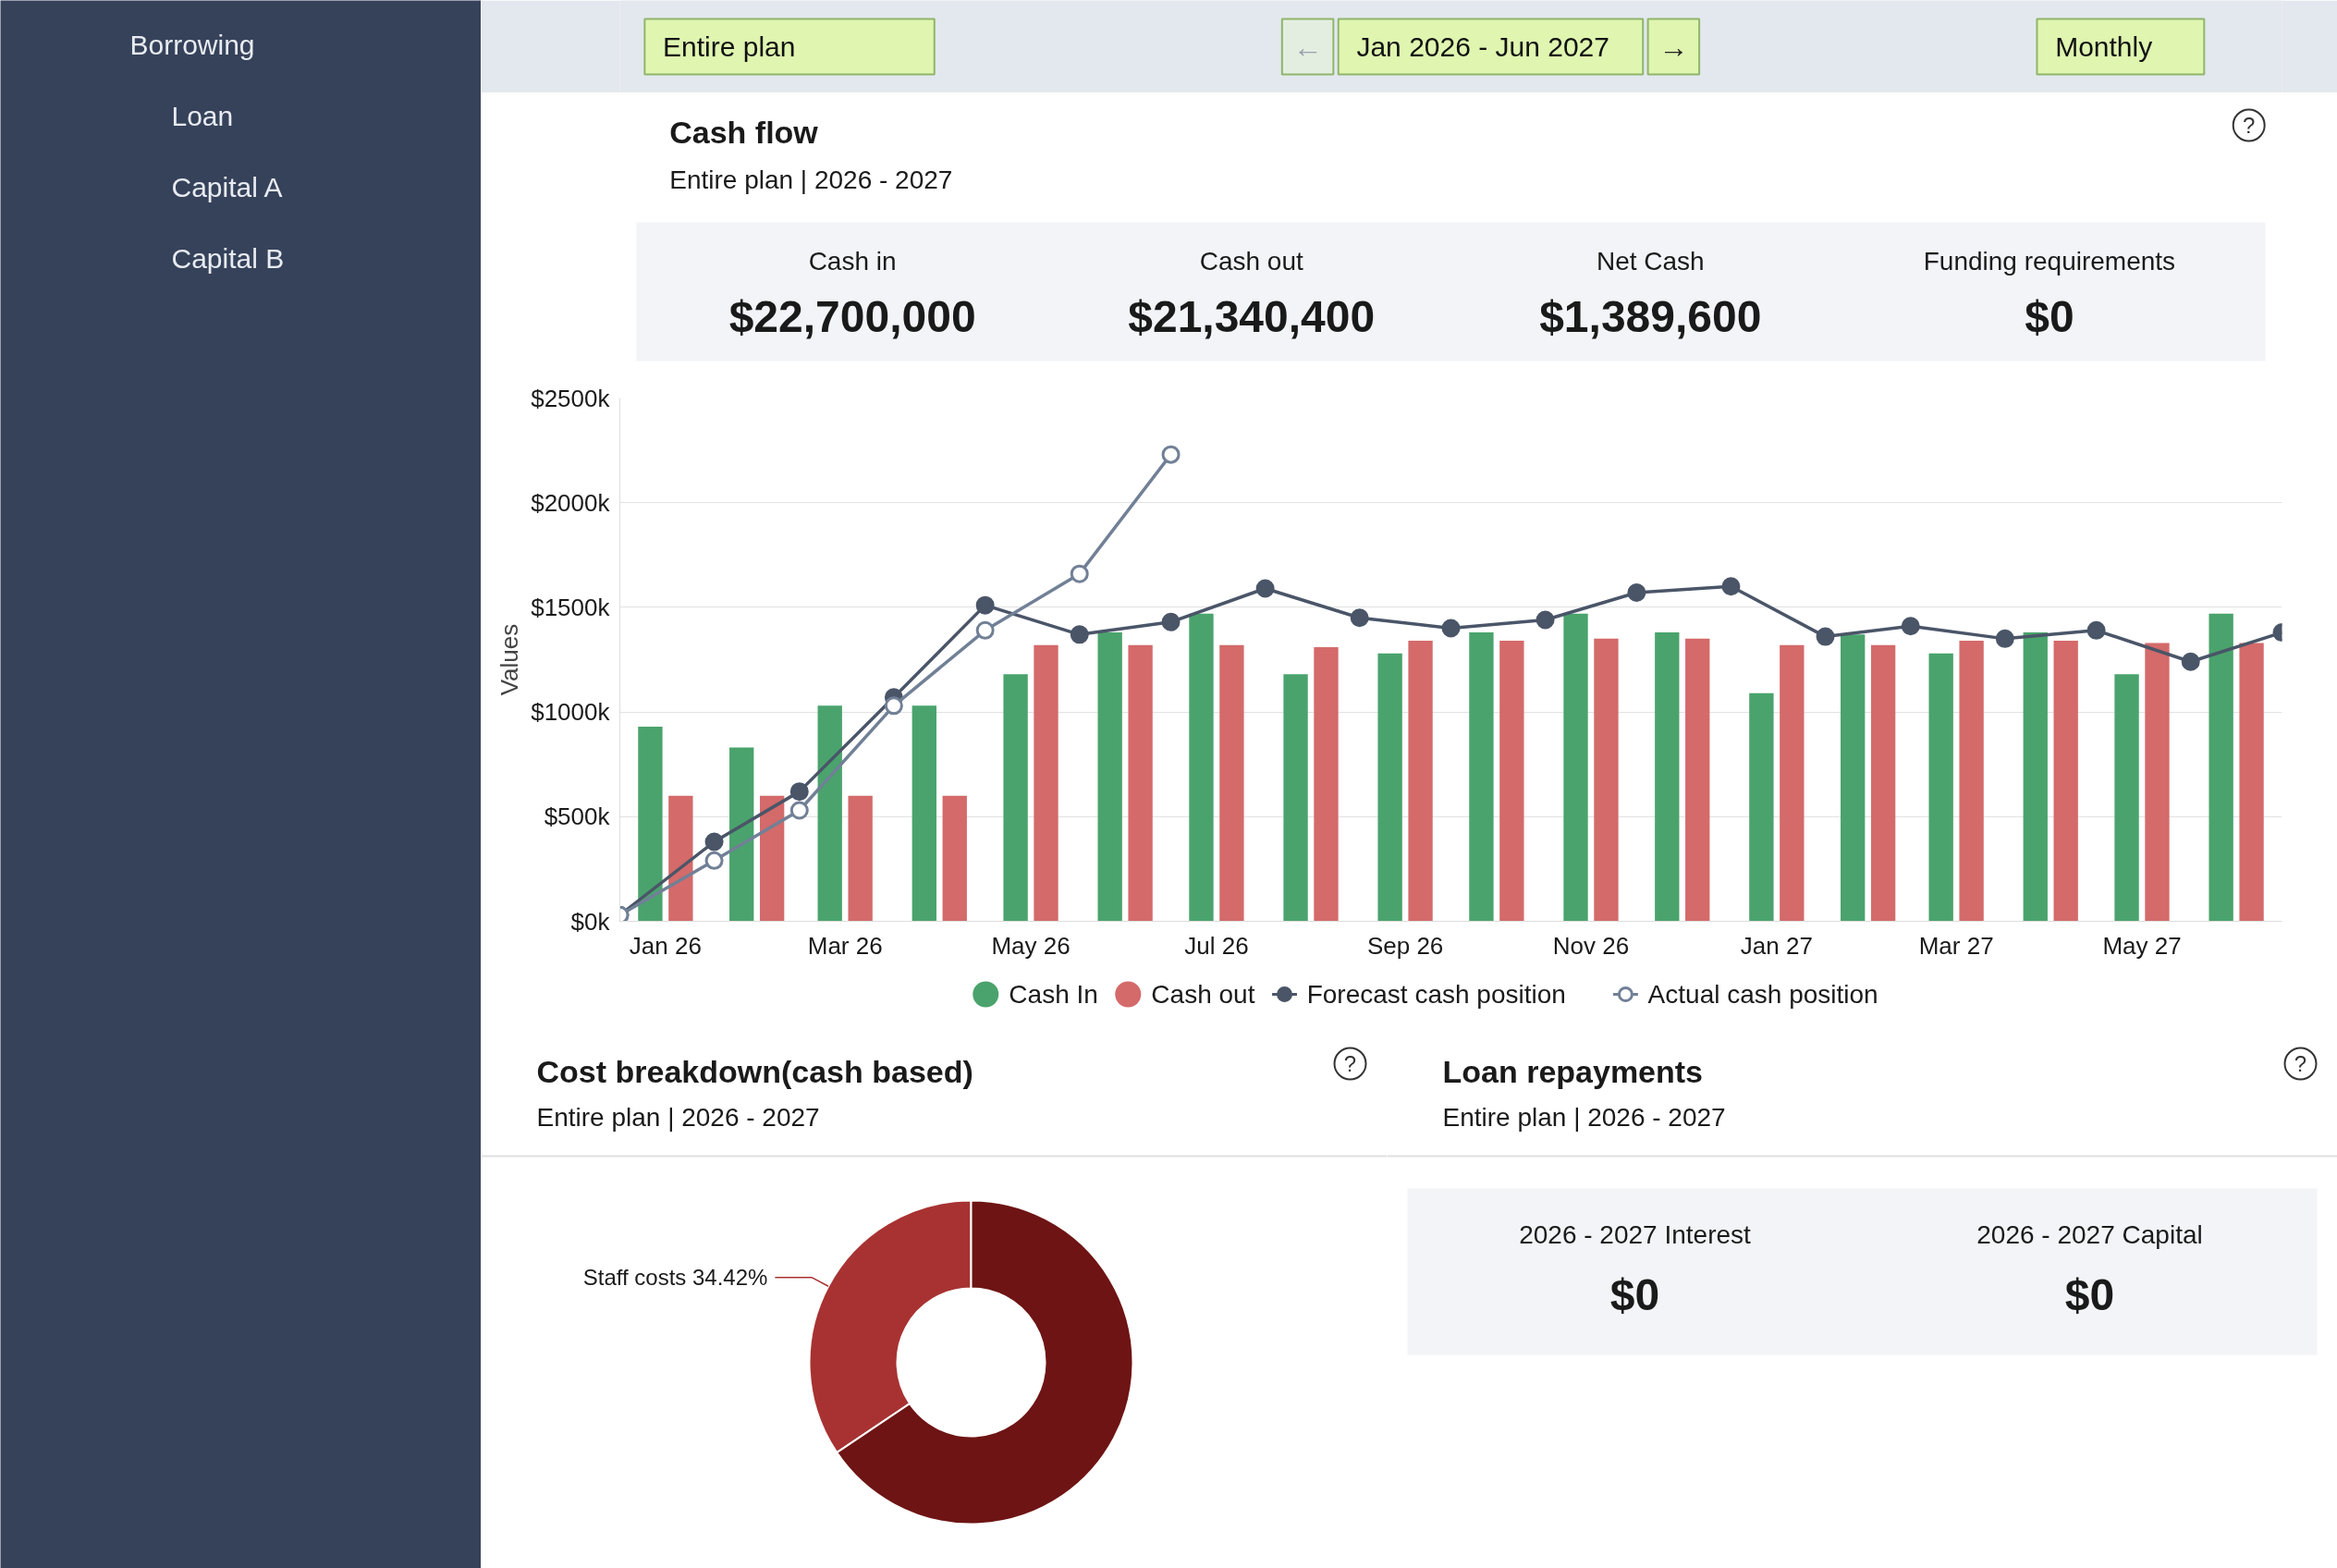  I want to click on x-tick-label: Nov 26, so click(1591, 946).